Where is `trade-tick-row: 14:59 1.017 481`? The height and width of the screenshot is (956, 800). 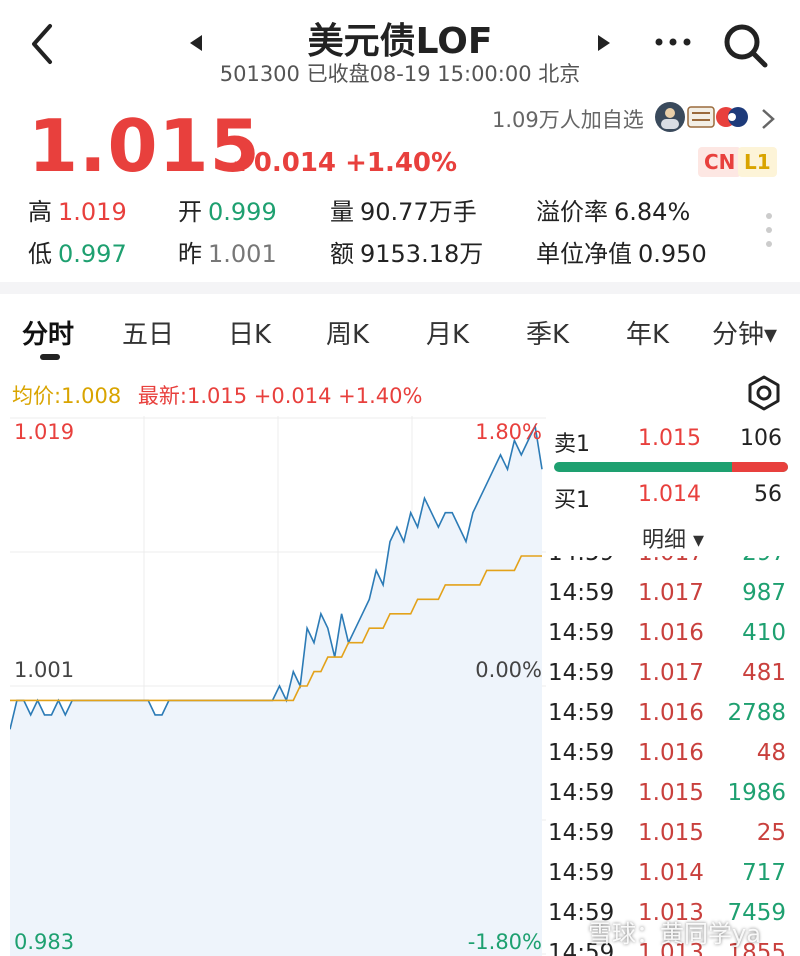 trade-tick-row: 14:59 1.017 481 is located at coordinates (673, 674).